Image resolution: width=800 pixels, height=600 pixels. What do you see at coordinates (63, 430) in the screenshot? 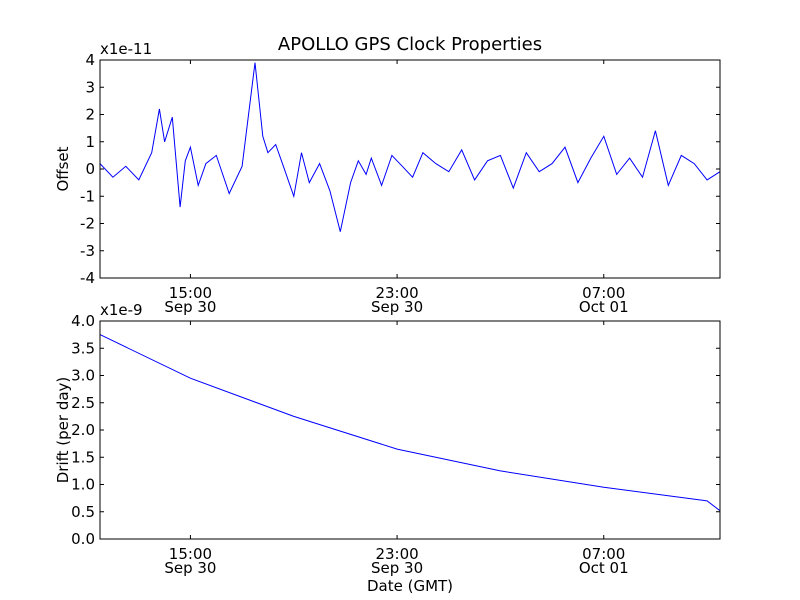
I see `drift-ylabel: Drift (per day)` at bounding box center [63, 430].